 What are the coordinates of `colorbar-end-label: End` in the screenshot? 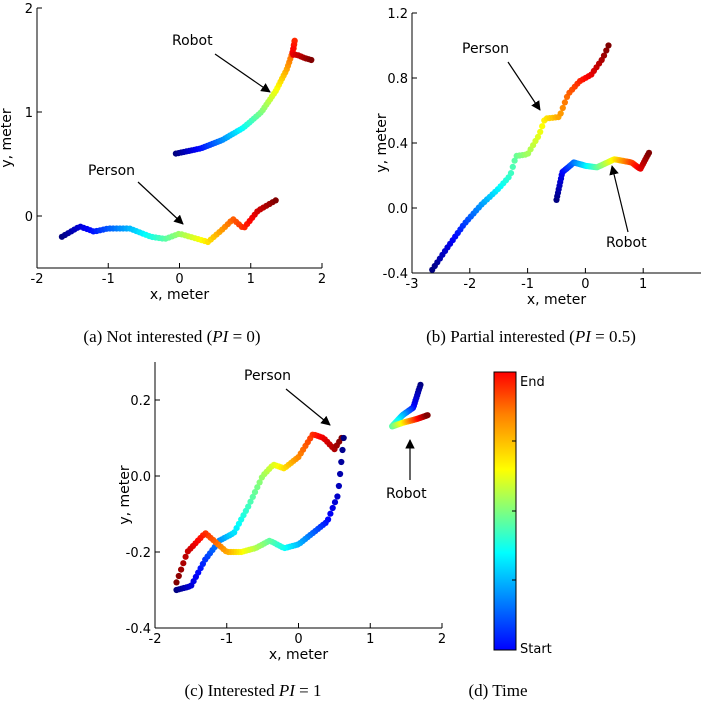 It's located at (532, 382).